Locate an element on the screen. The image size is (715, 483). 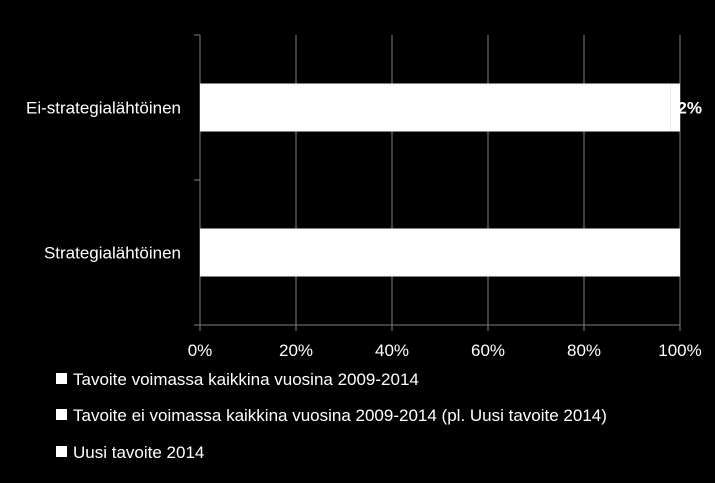
x-tick-label-0: 0% is located at coordinates (200, 350).